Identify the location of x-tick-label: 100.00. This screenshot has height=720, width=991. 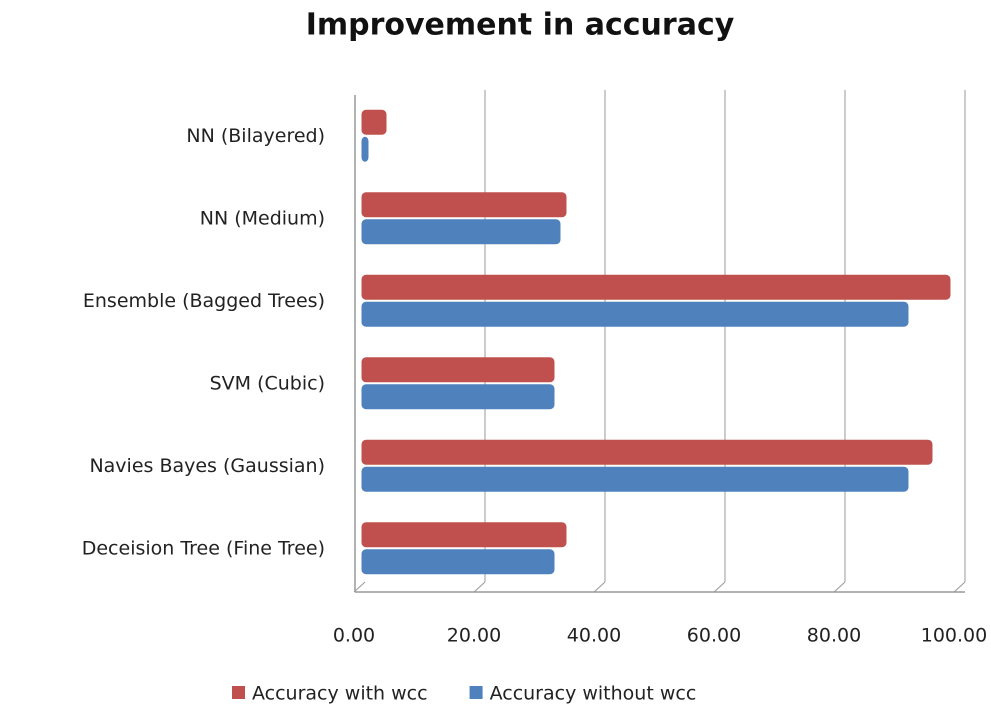
(954, 636).